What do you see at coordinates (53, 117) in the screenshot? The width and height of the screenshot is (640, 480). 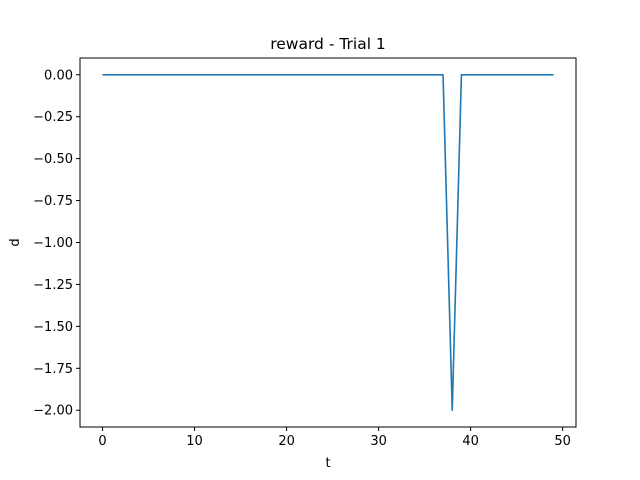 I see `y-tick-label: −0.25` at bounding box center [53, 117].